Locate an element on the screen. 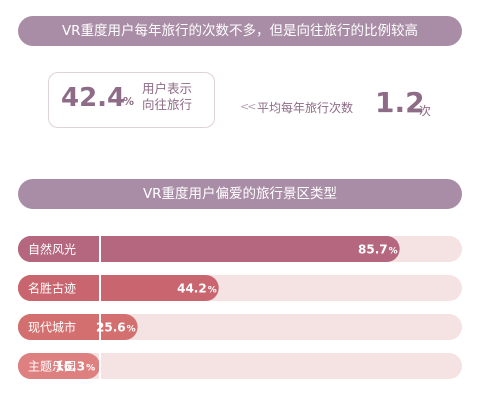 This screenshot has width=481, height=404. value-label-nature: 85.7 is located at coordinates (373, 250).